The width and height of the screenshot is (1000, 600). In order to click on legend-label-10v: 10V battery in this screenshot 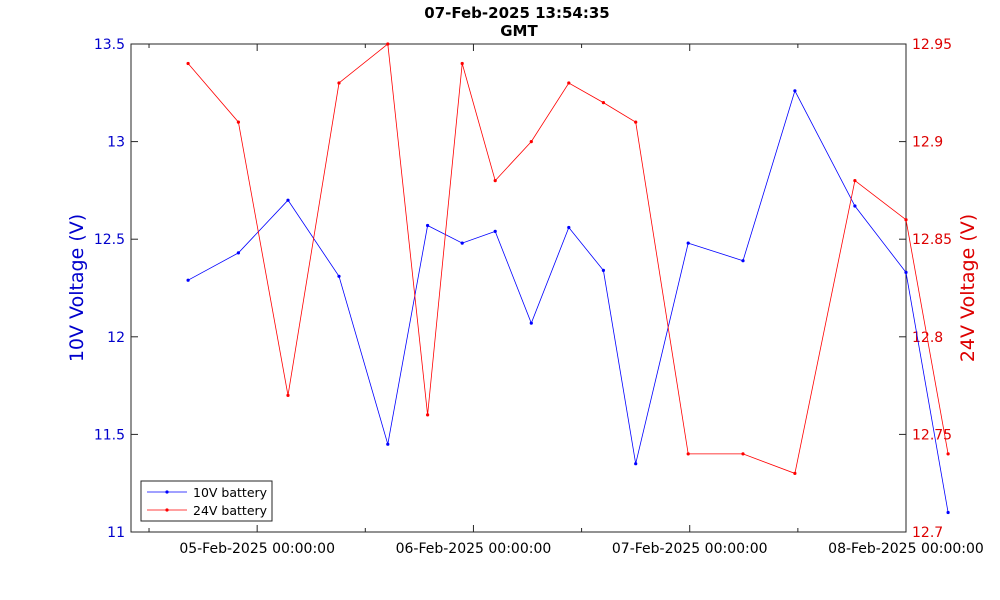, I will do `click(230, 492)`.